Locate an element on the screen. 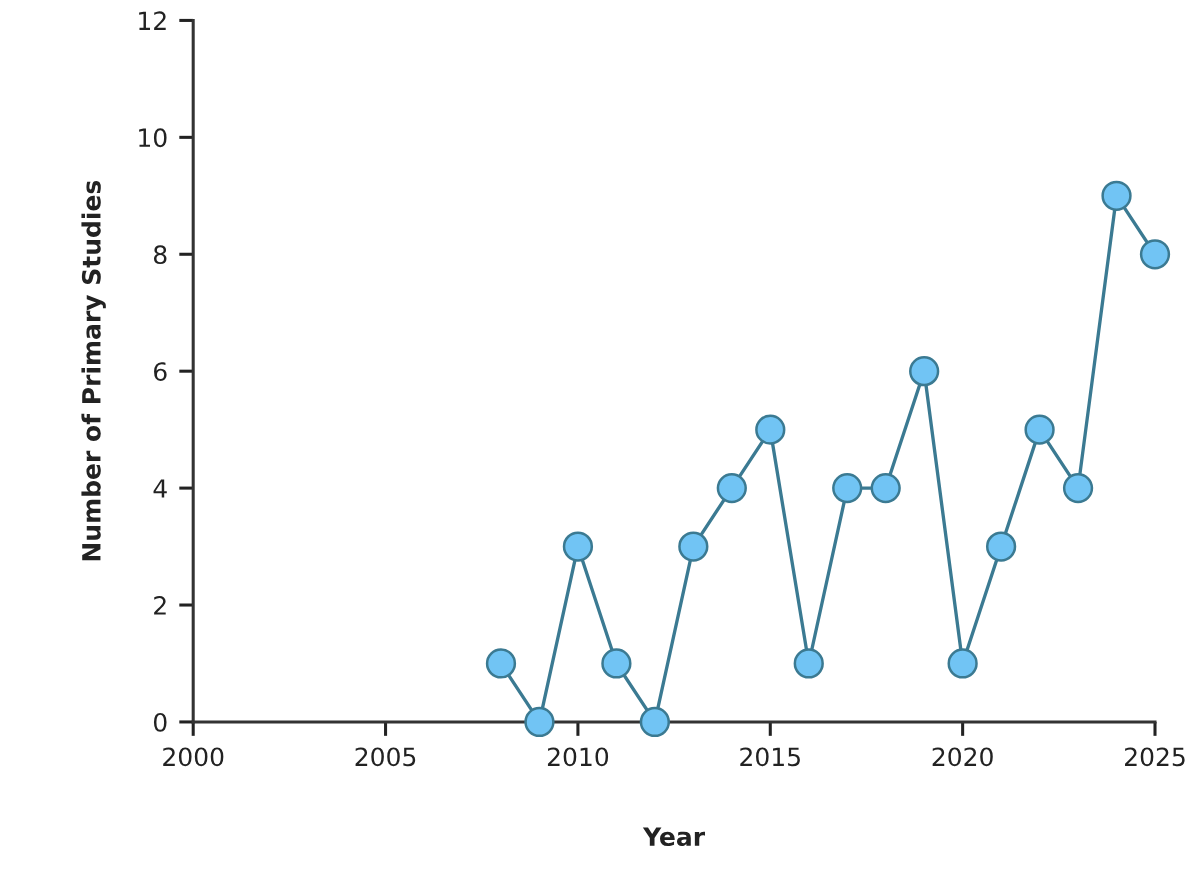 The width and height of the screenshot is (1200, 888). x-tick-label: 2020 is located at coordinates (962, 757).